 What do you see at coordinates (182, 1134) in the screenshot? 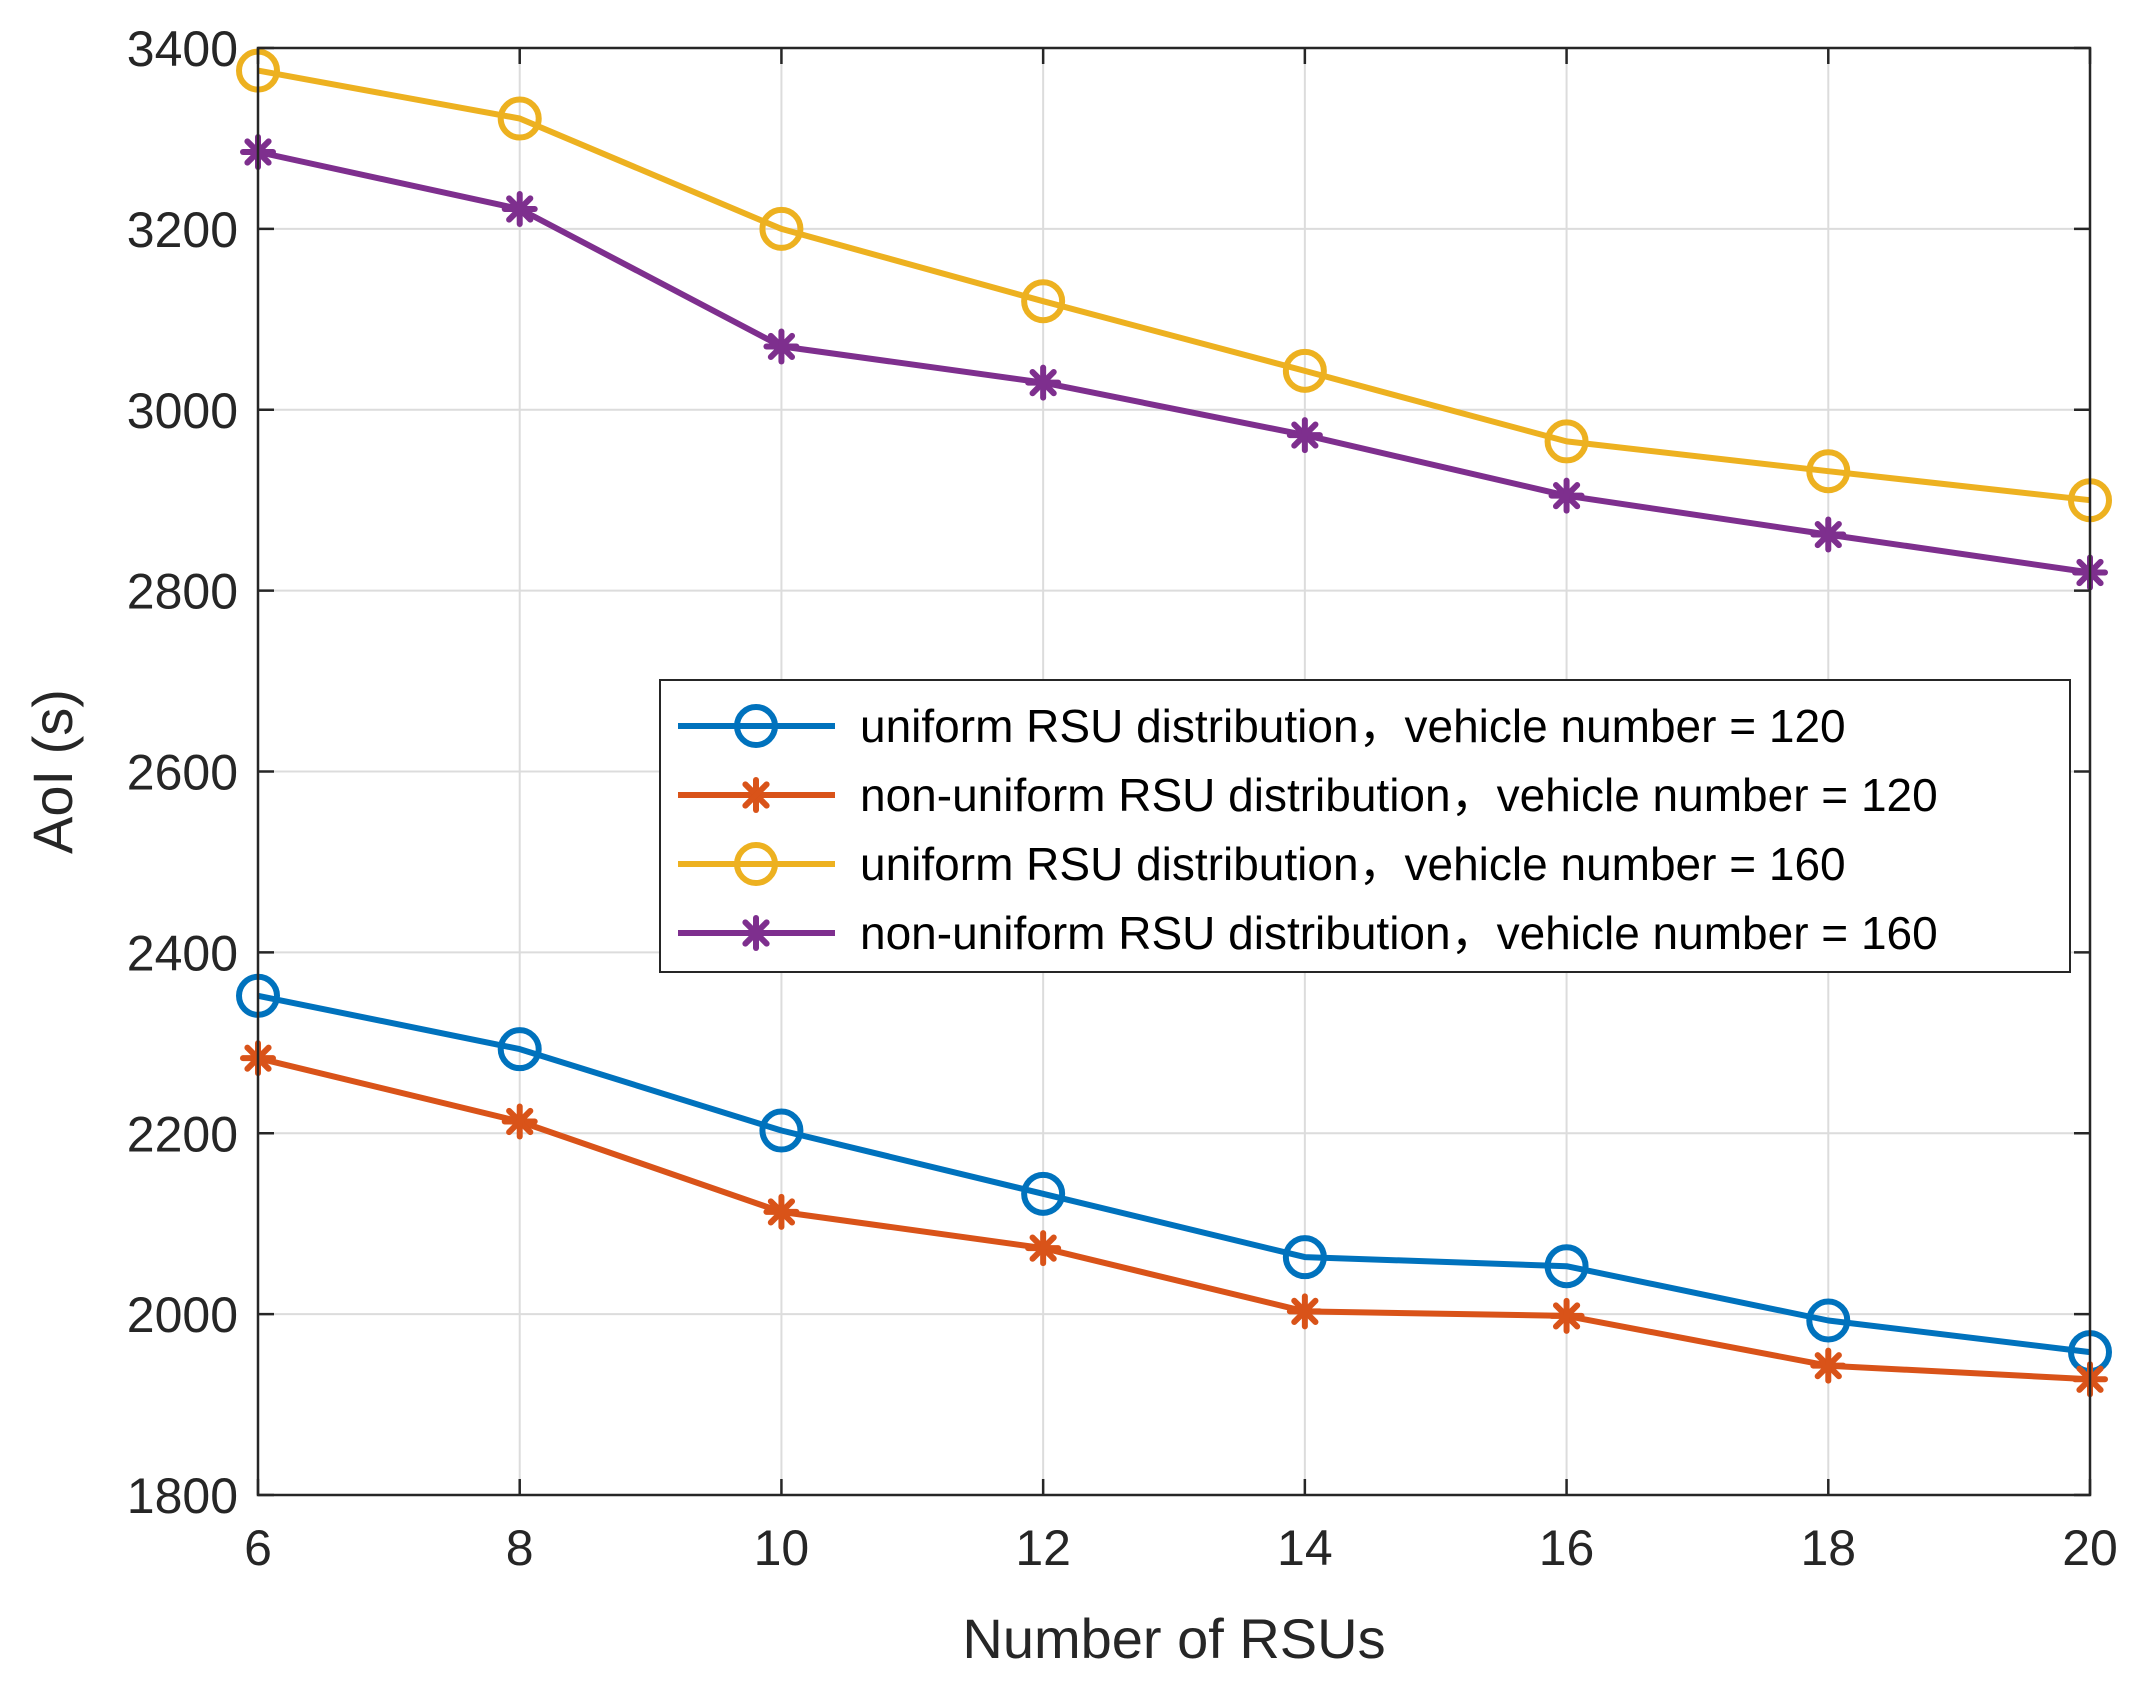
I see `y-tick-label: 2200` at bounding box center [182, 1134].